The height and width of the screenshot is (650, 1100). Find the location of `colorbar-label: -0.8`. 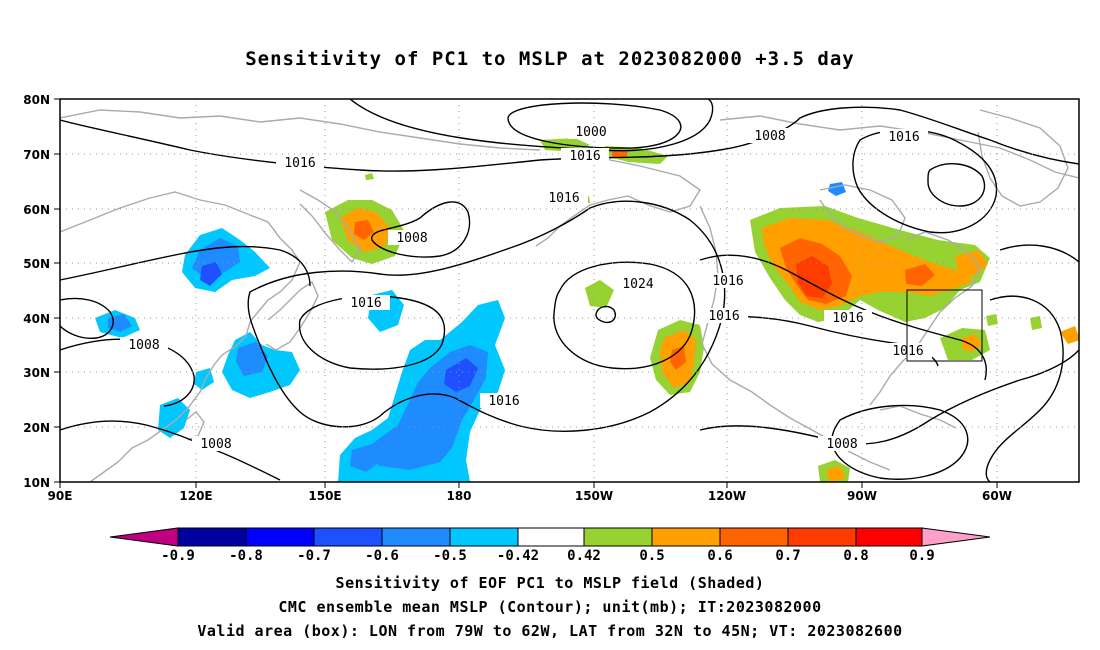

colorbar-label: -0.8 is located at coordinates (246, 556).